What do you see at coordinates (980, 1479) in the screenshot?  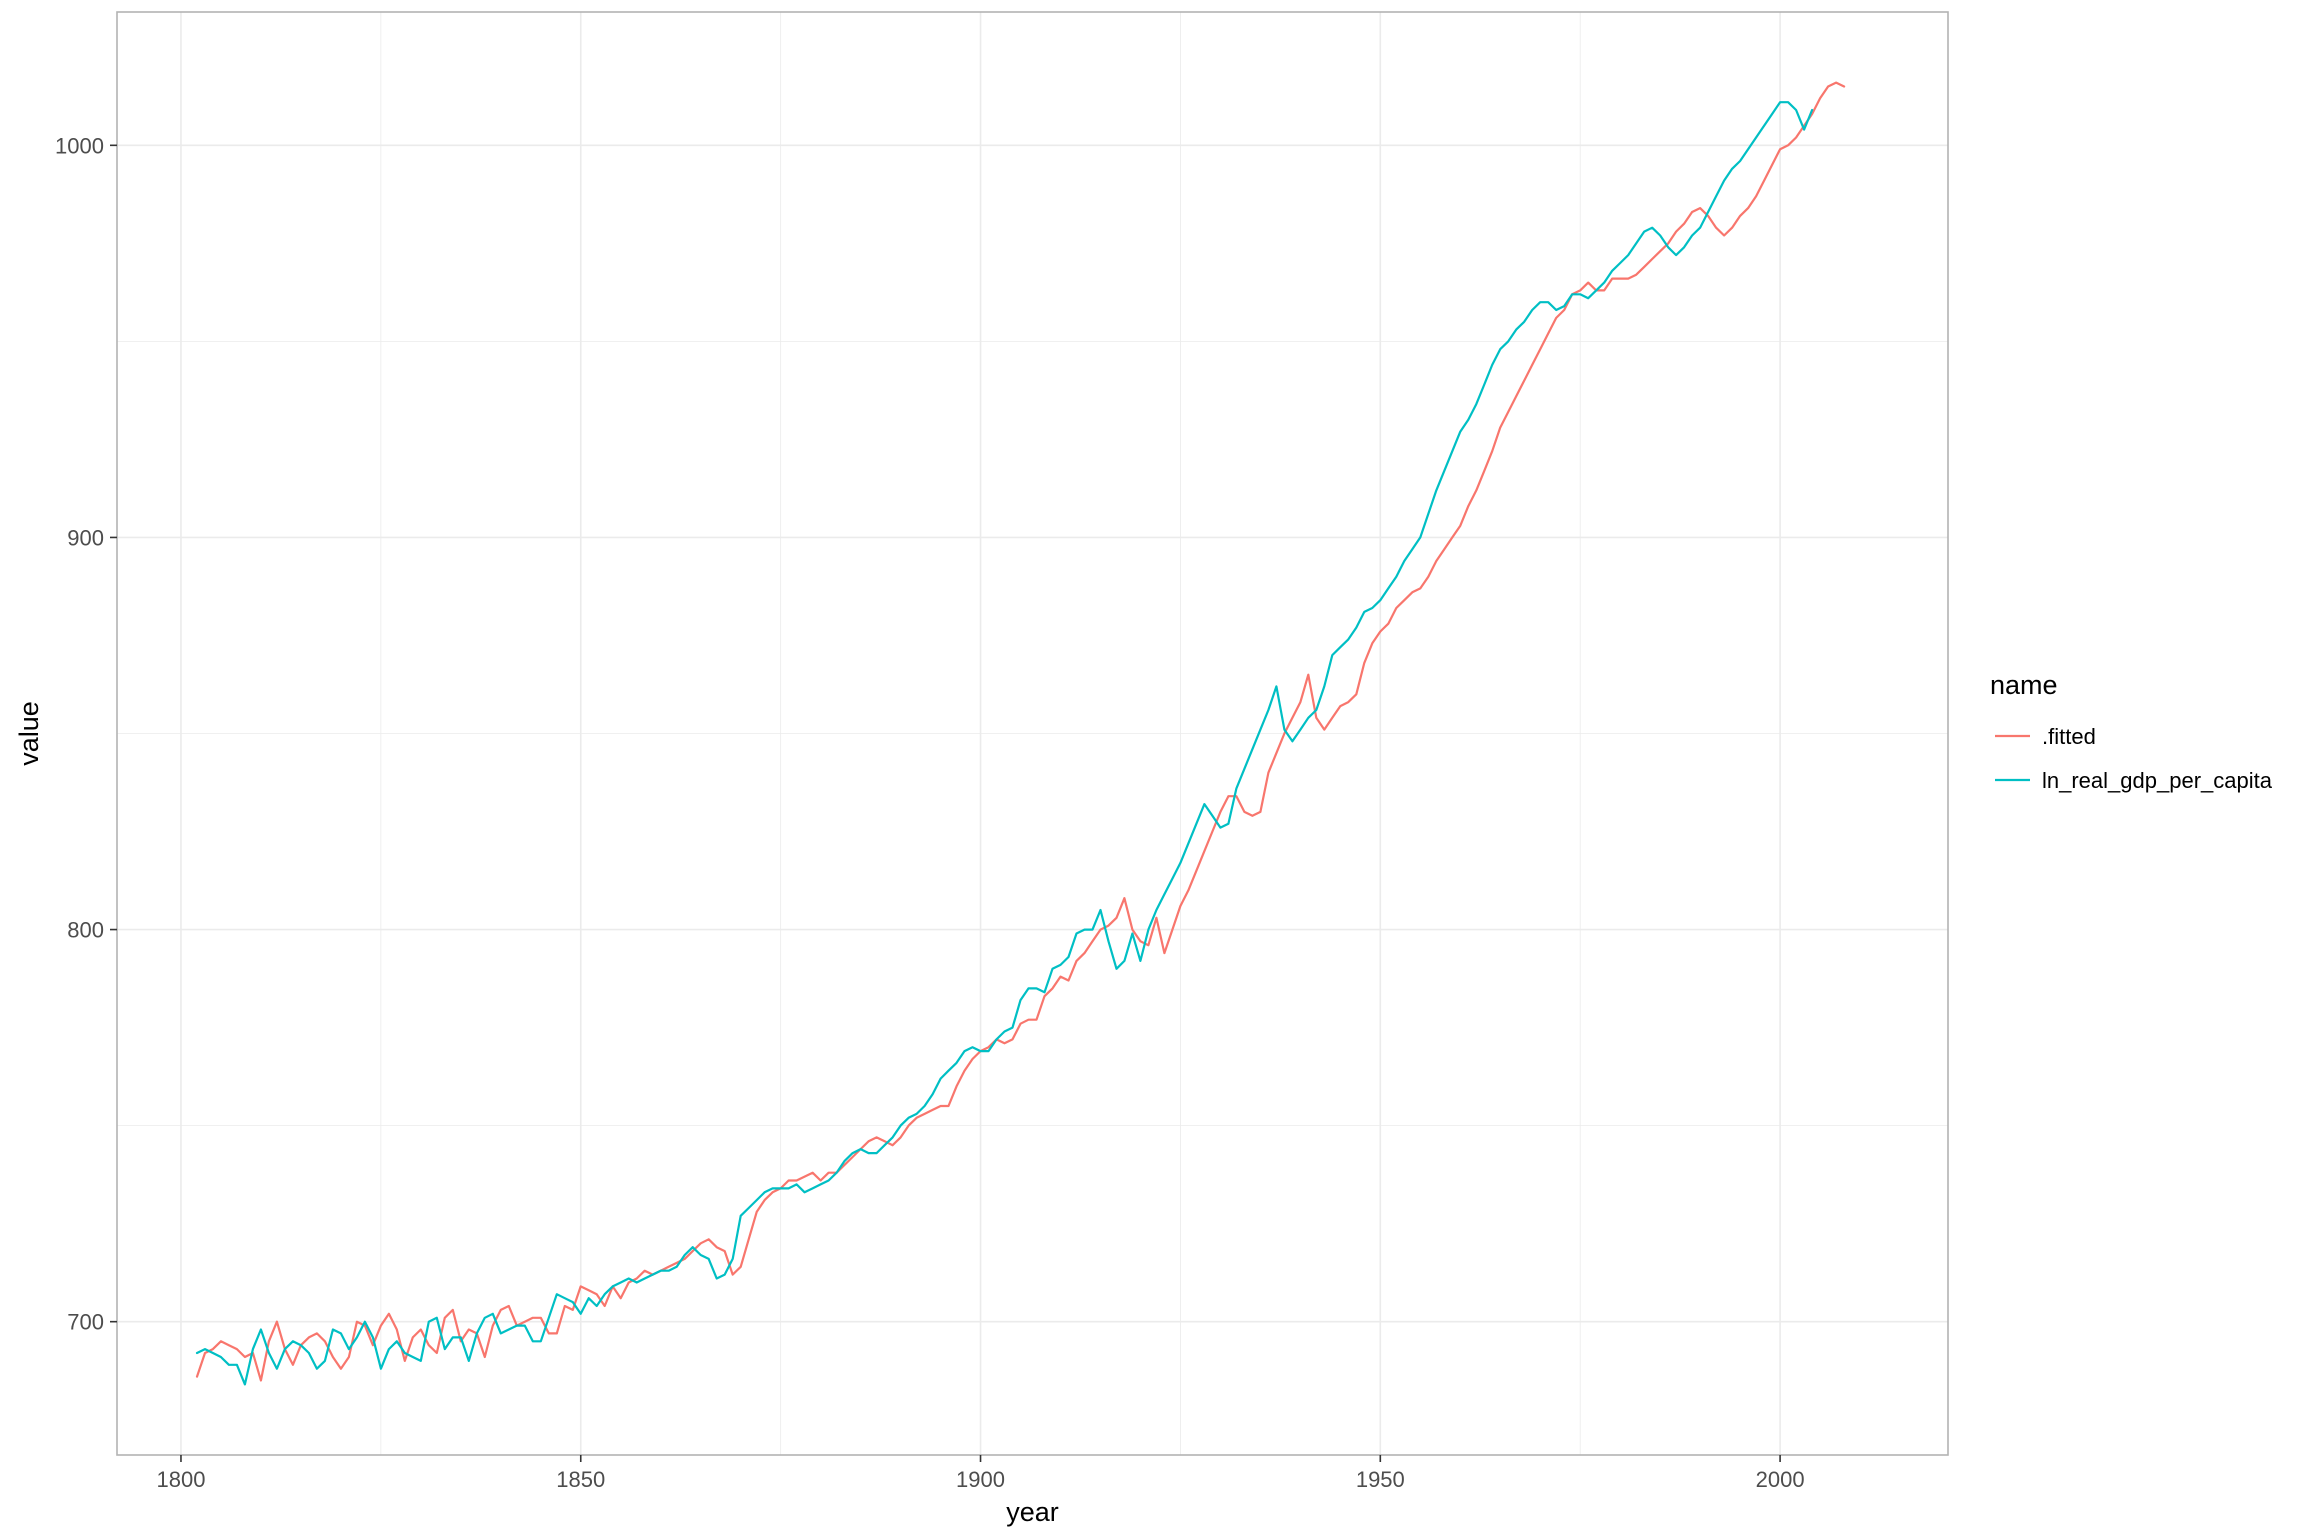 I see `x-tick-label: 1900` at bounding box center [980, 1479].